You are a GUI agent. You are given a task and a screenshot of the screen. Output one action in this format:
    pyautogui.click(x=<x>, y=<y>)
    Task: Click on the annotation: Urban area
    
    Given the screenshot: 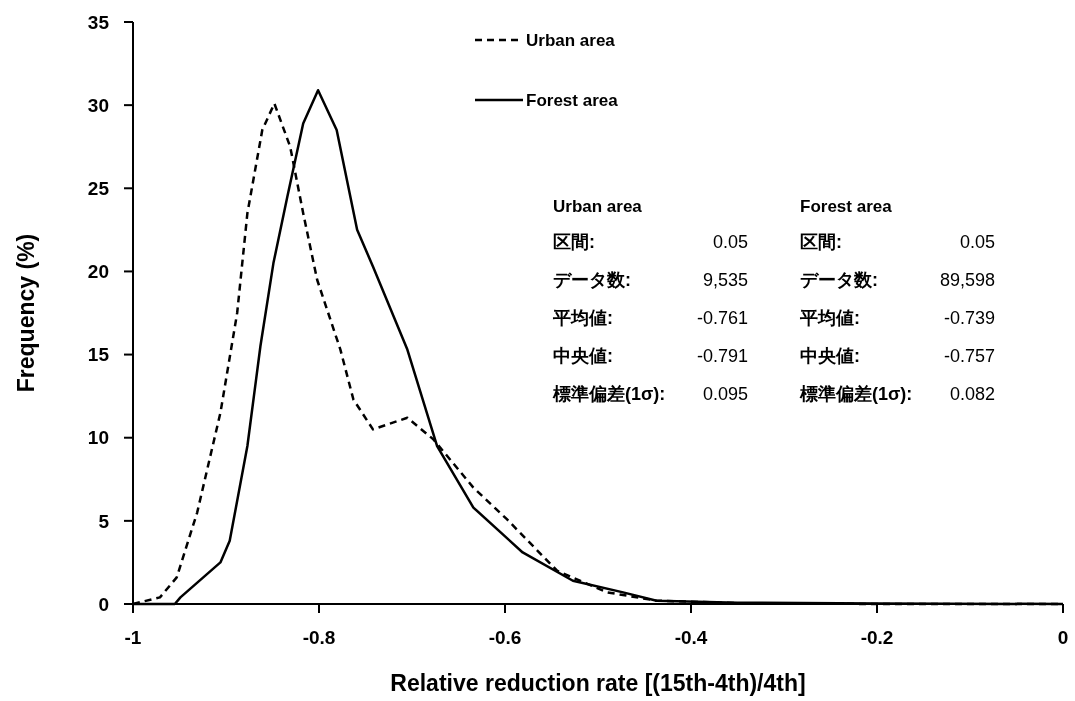 What is the action you would take?
    pyautogui.click(x=598, y=206)
    